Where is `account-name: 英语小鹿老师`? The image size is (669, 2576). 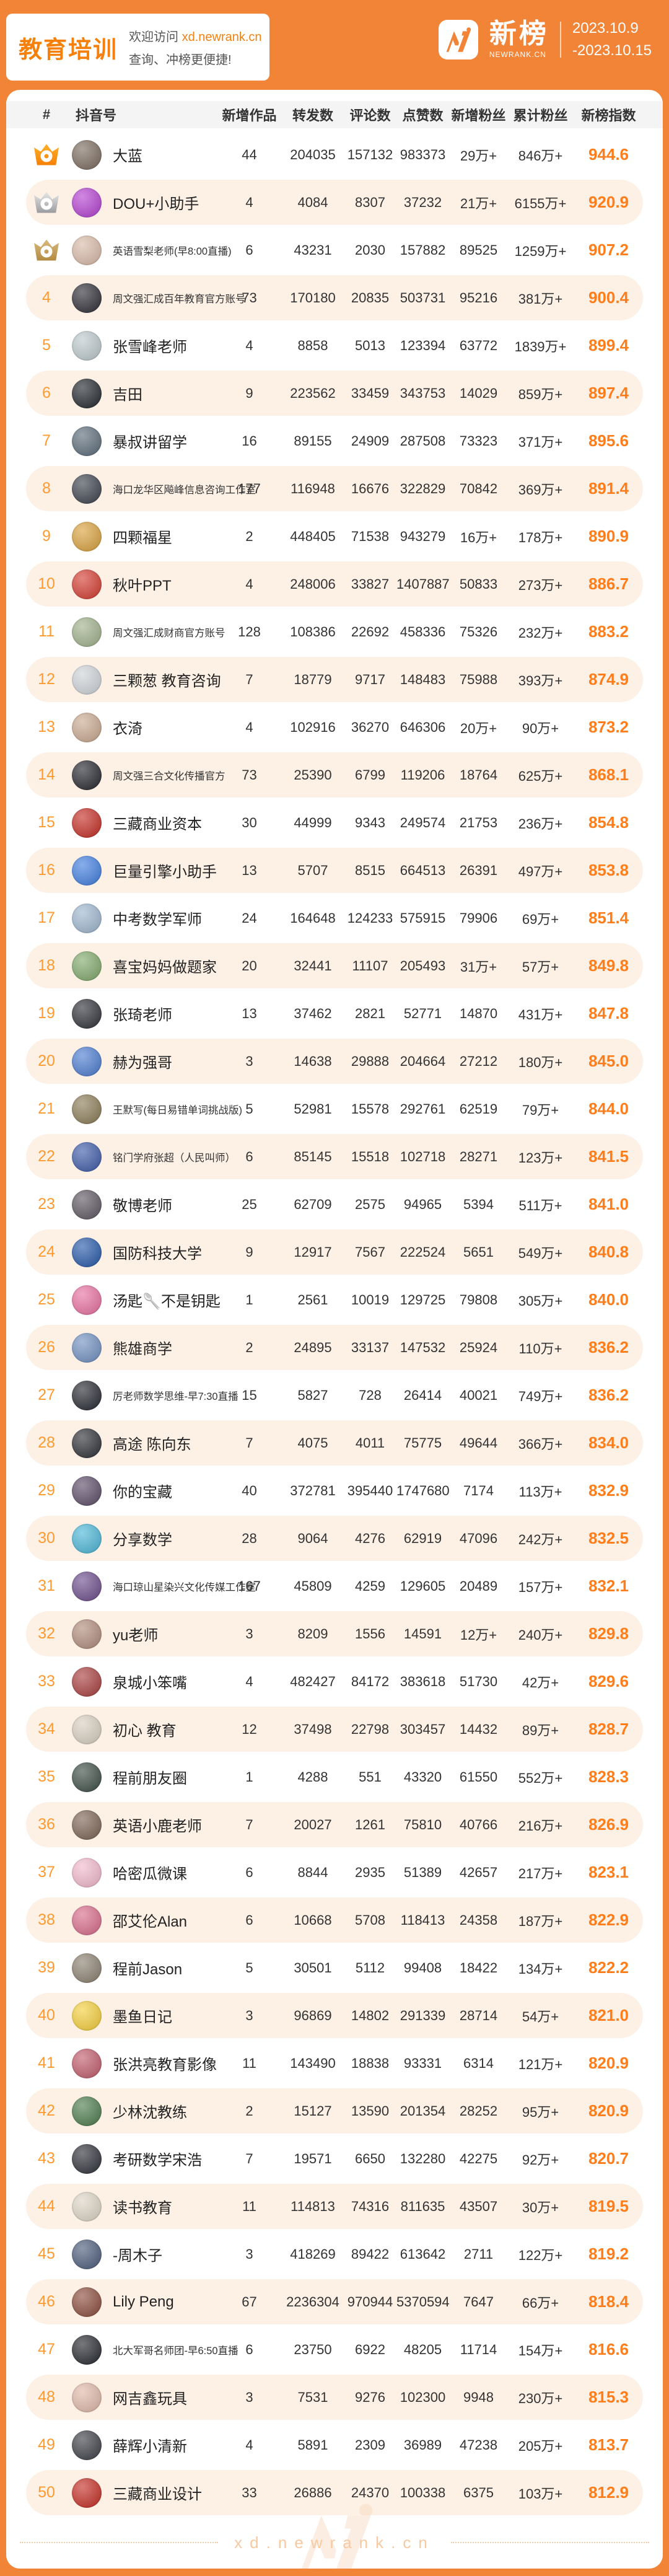
account-name: 英语小鹿老师 is located at coordinates (157, 1826).